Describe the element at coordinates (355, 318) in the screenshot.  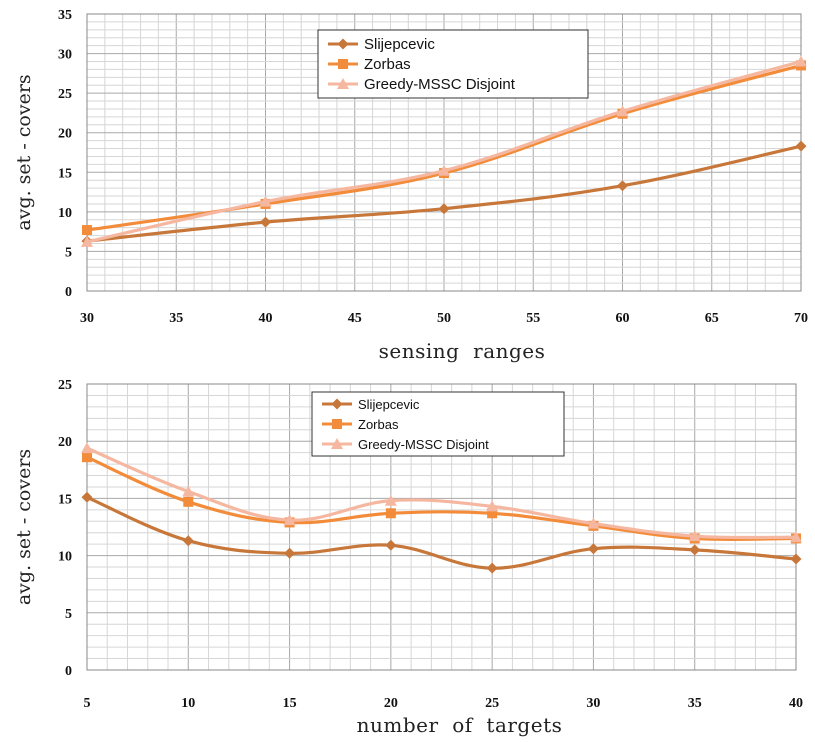
I see `x-tick-label: 45` at that location.